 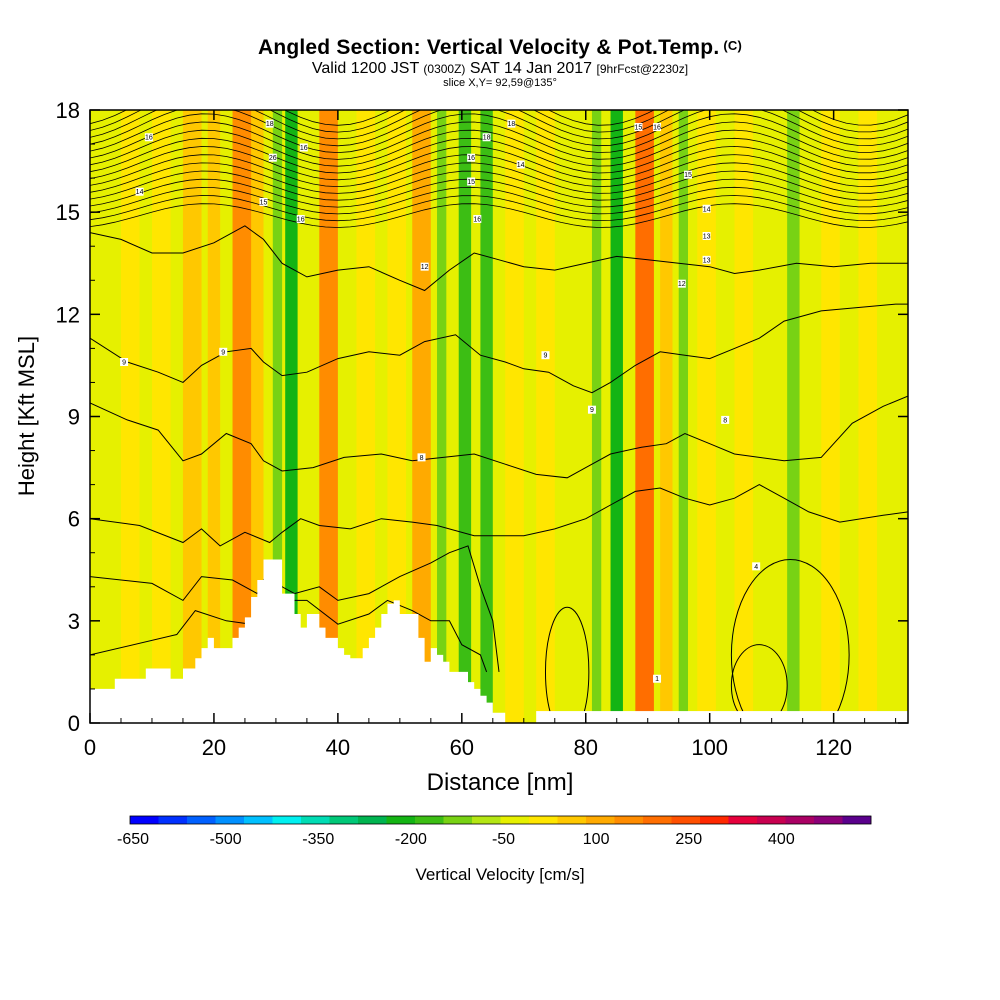 What do you see at coordinates (642, 69) in the screenshot?
I see `forecast-label: [9hrFcst@2230z]` at bounding box center [642, 69].